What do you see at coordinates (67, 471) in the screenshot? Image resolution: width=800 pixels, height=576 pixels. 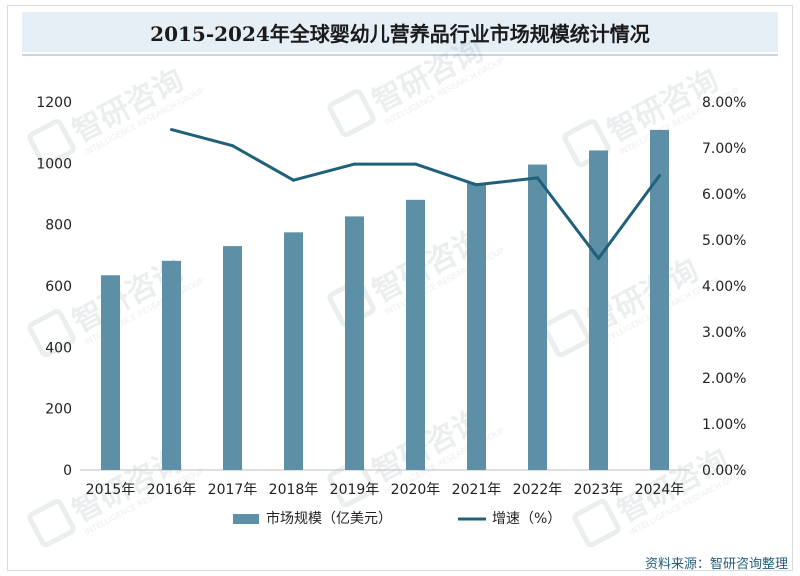 I see `left-axis-tick-label: 0` at bounding box center [67, 471].